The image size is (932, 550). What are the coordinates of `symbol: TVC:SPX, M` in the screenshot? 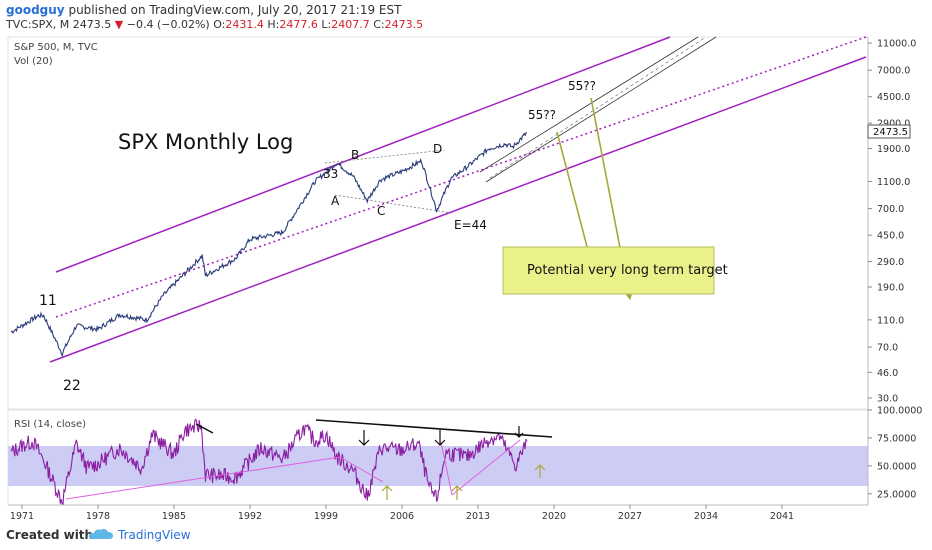 It's located at (38, 24).